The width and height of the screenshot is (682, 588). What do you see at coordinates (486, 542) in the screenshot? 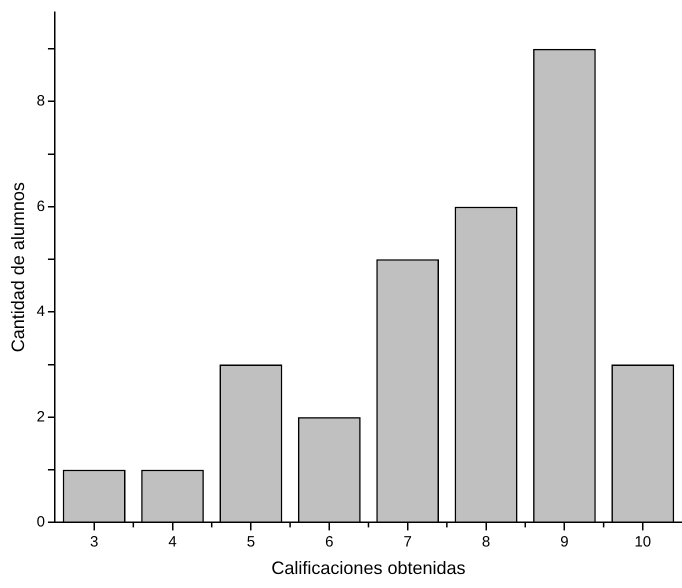
I see `x-tick-label: 8` at bounding box center [486, 542].